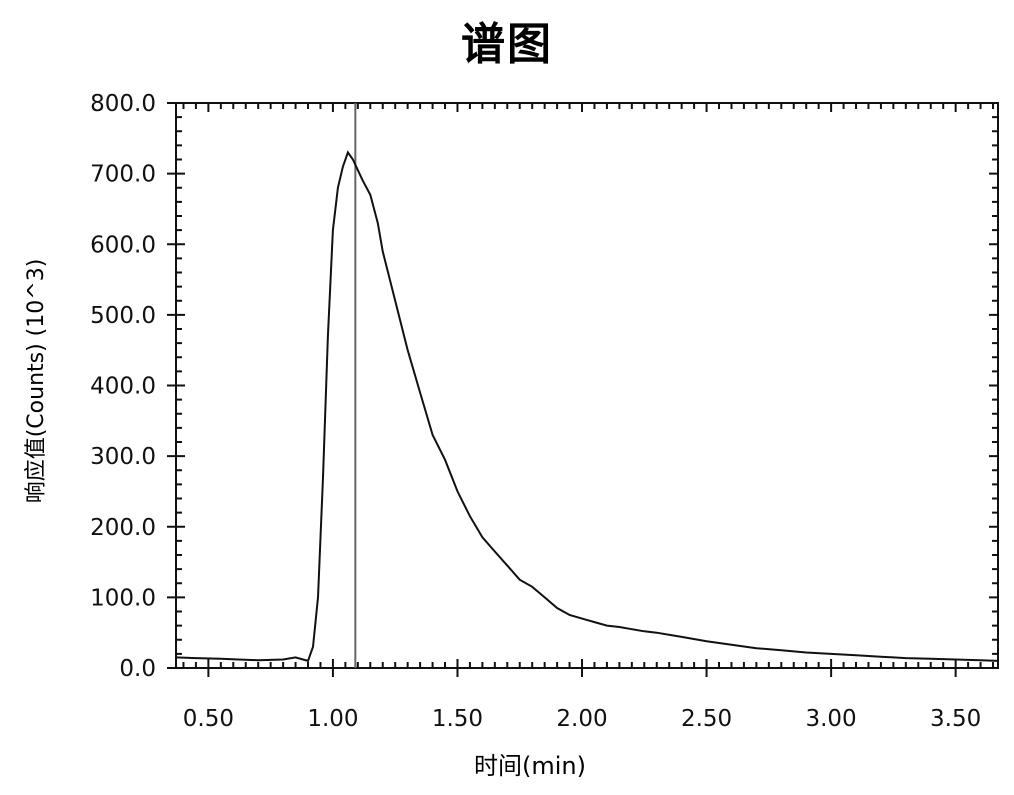 This screenshot has height=795, width=1014. What do you see at coordinates (123, 598) in the screenshot?
I see `y-tick-label: 100.0` at bounding box center [123, 598].